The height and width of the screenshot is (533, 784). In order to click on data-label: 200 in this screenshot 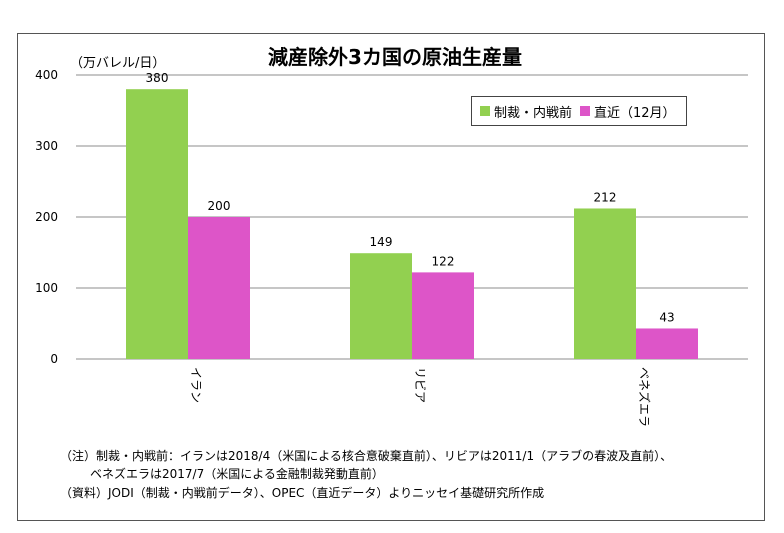, I will do `click(219, 206)`.